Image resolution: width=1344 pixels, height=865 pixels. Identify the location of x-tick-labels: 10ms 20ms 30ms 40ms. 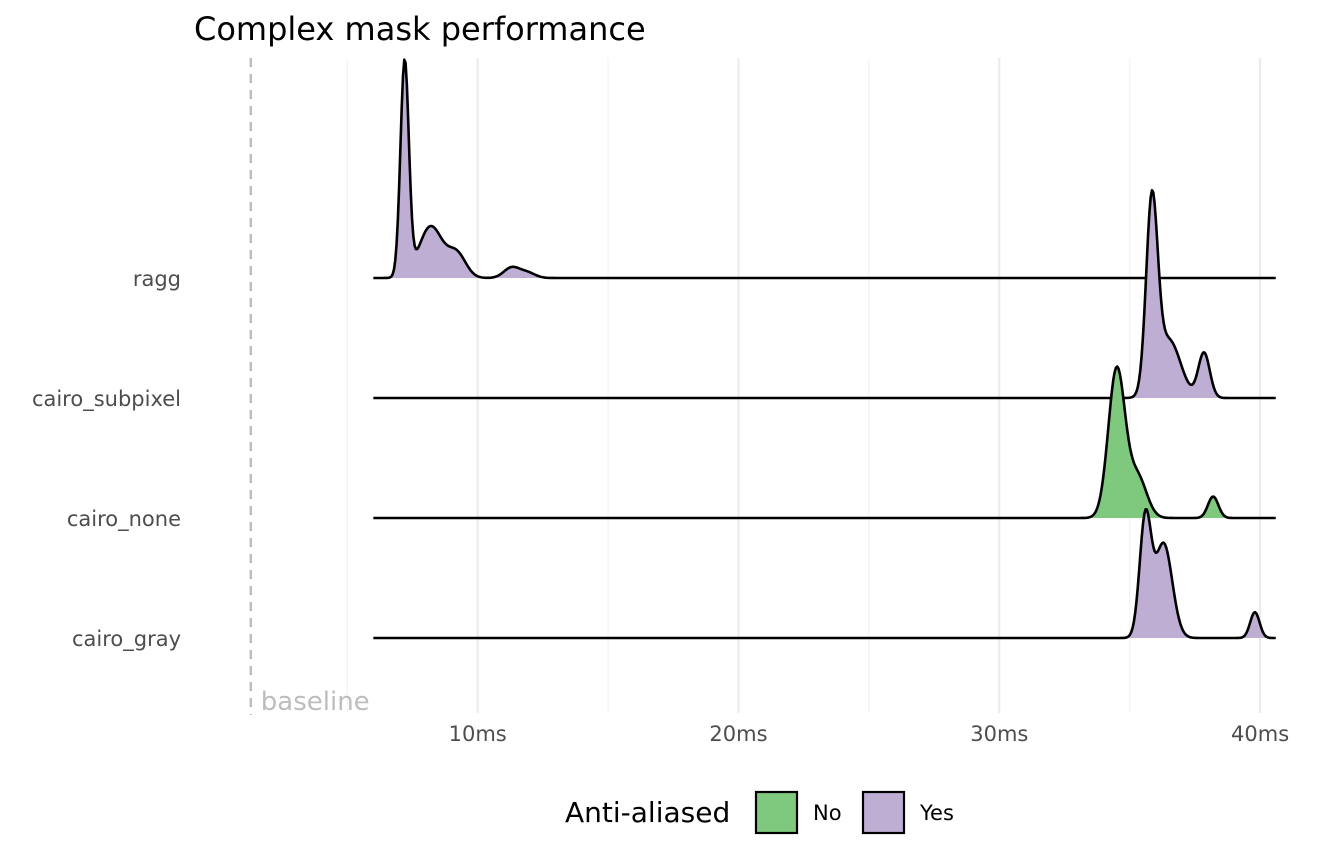
(869, 734).